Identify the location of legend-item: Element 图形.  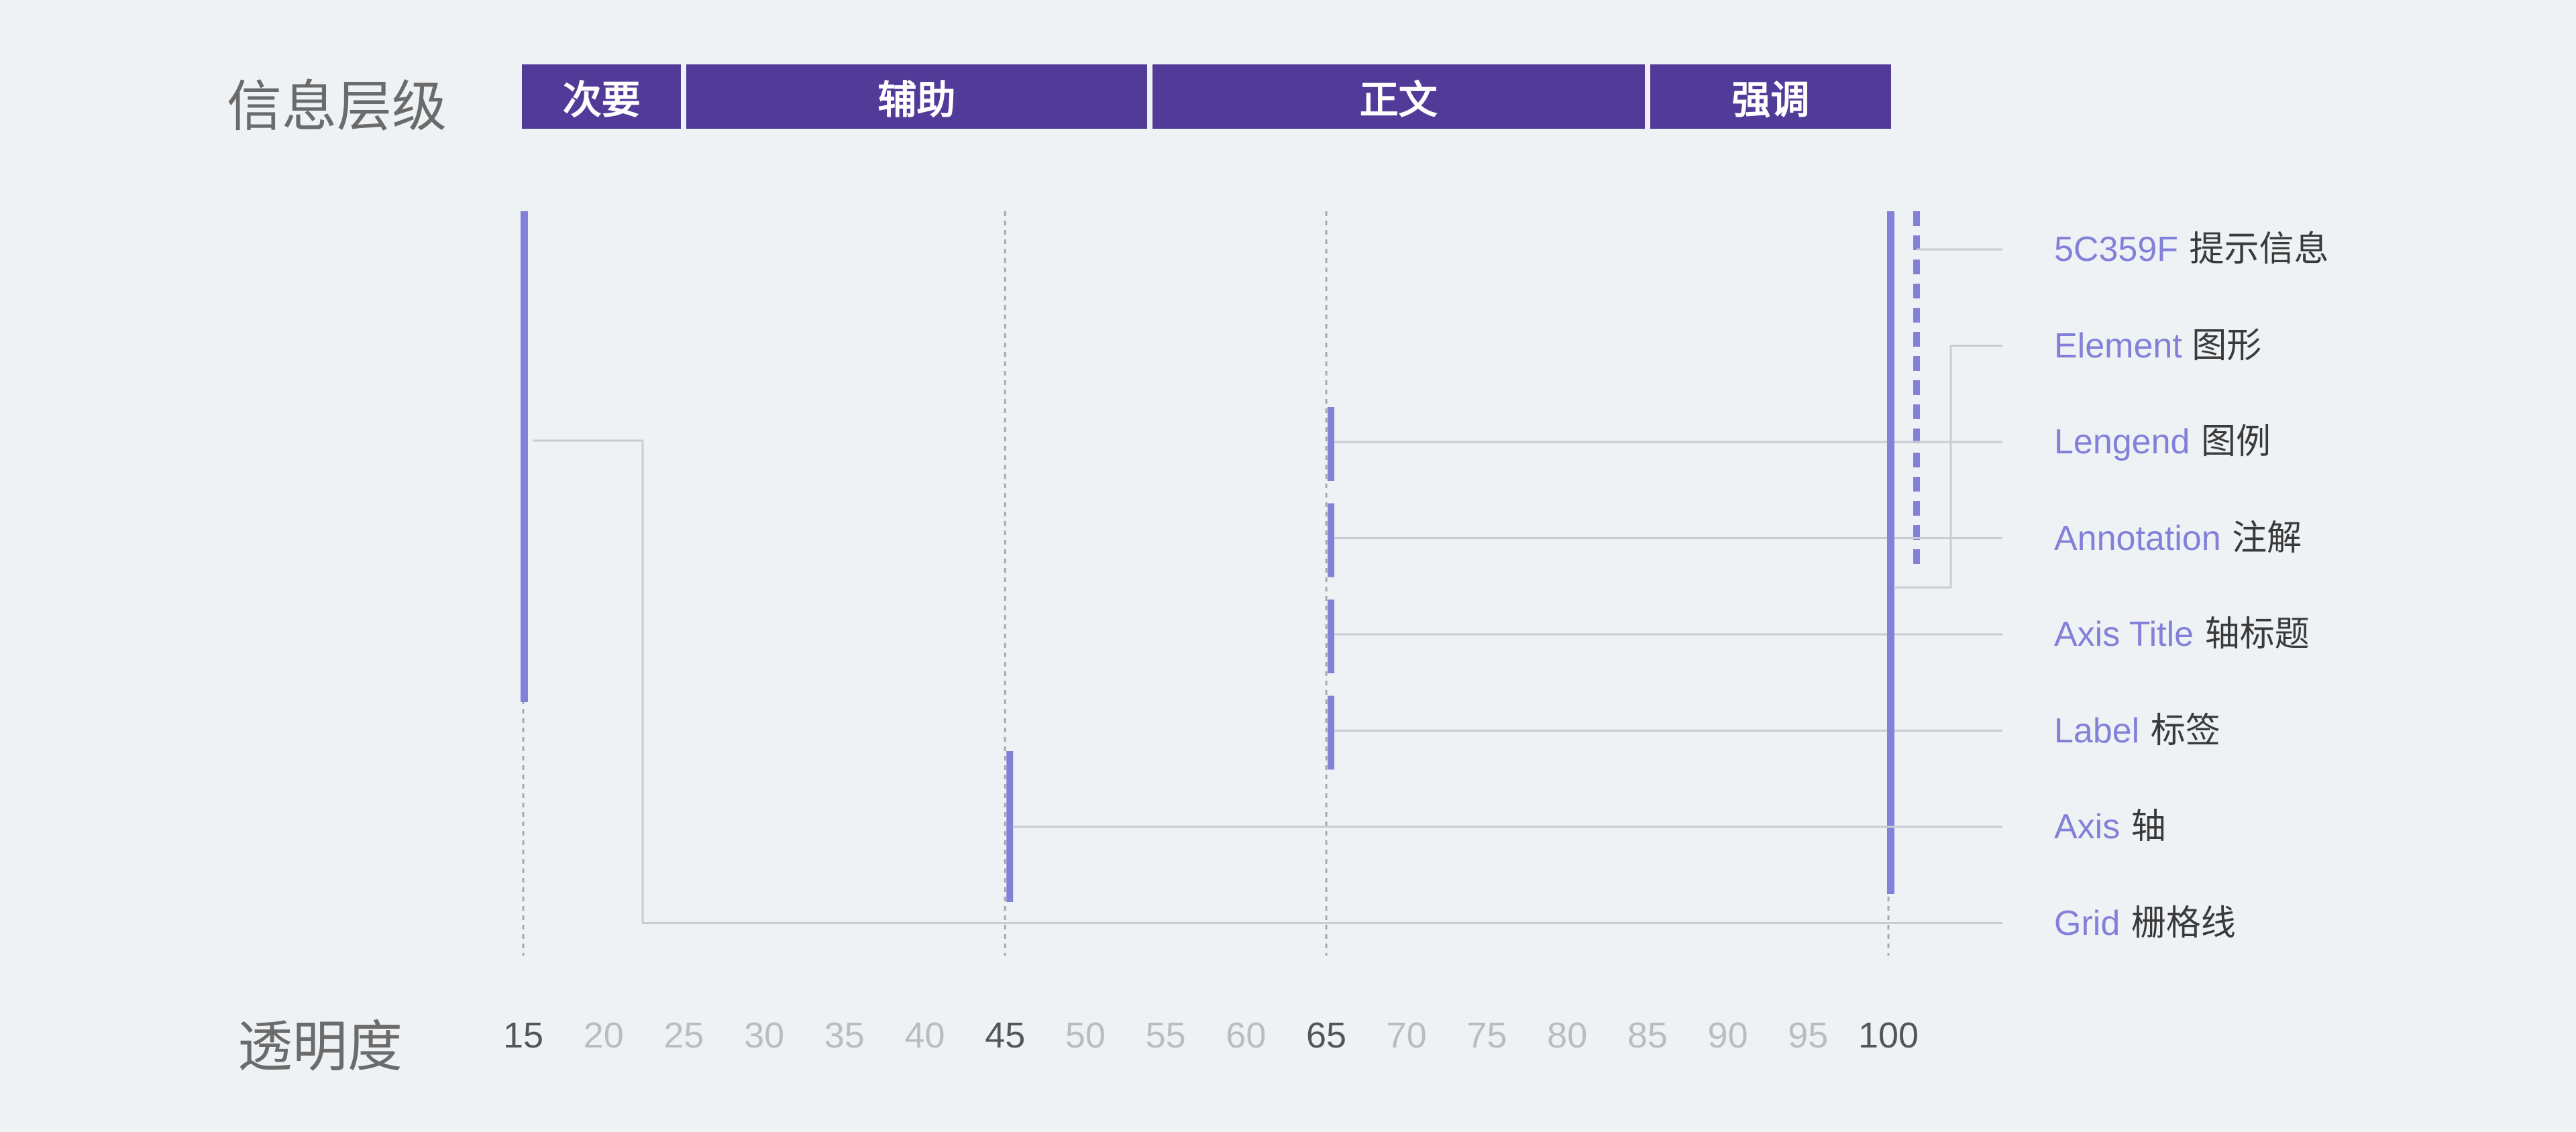
(2157, 346).